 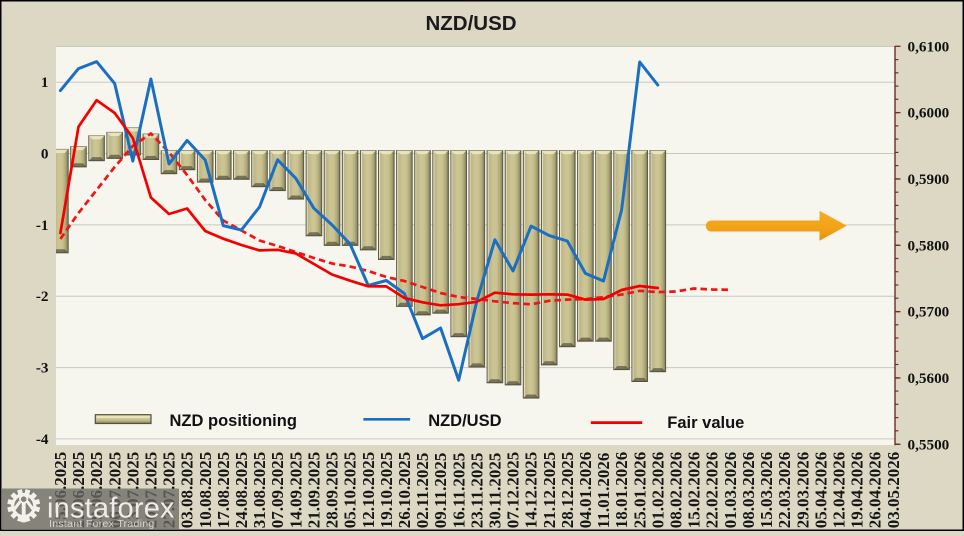 I want to click on svg-text: 26.04.2026, so click(x=875, y=490).